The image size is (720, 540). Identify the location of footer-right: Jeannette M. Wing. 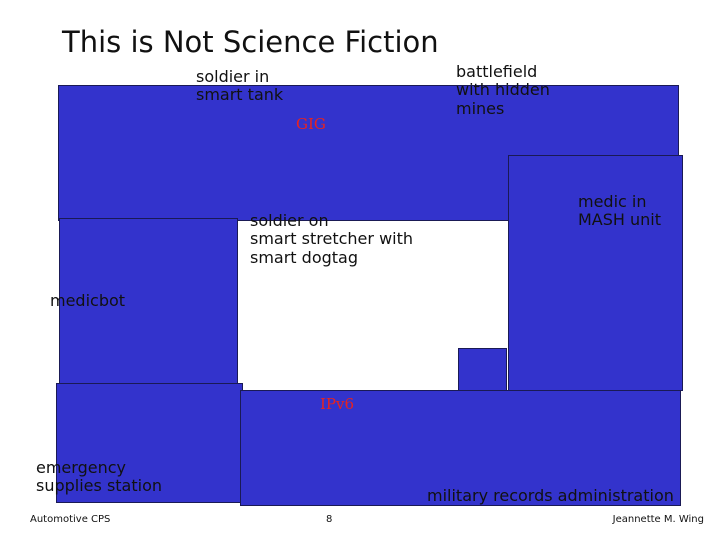
(658, 519).